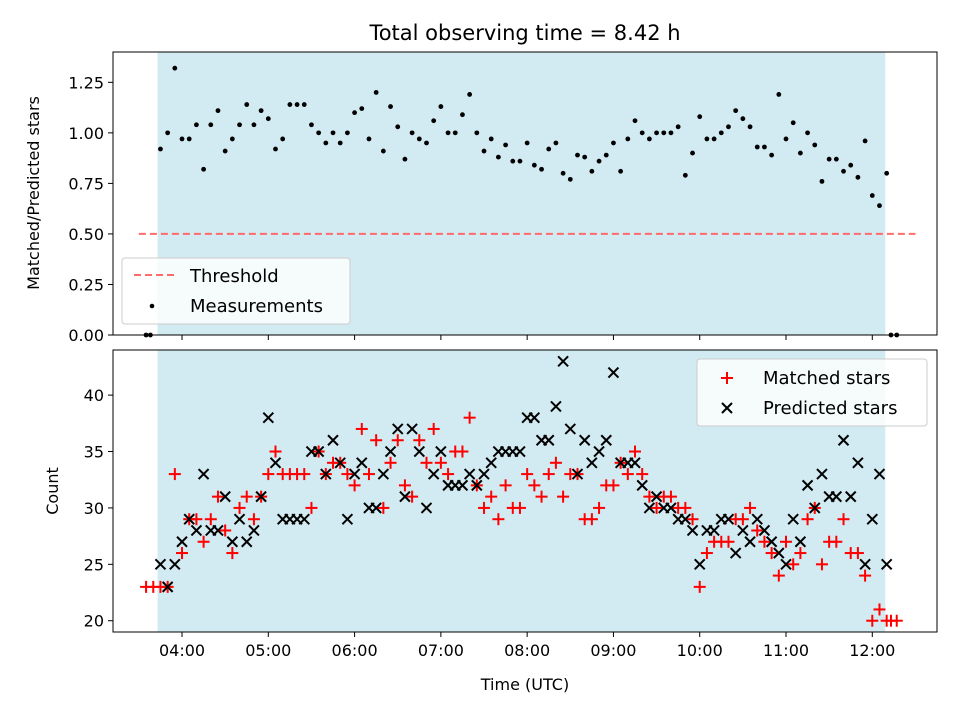 The height and width of the screenshot is (724, 960). Describe the element at coordinates (613, 650) in the screenshot. I see `x-tick-label: 09:00` at that location.